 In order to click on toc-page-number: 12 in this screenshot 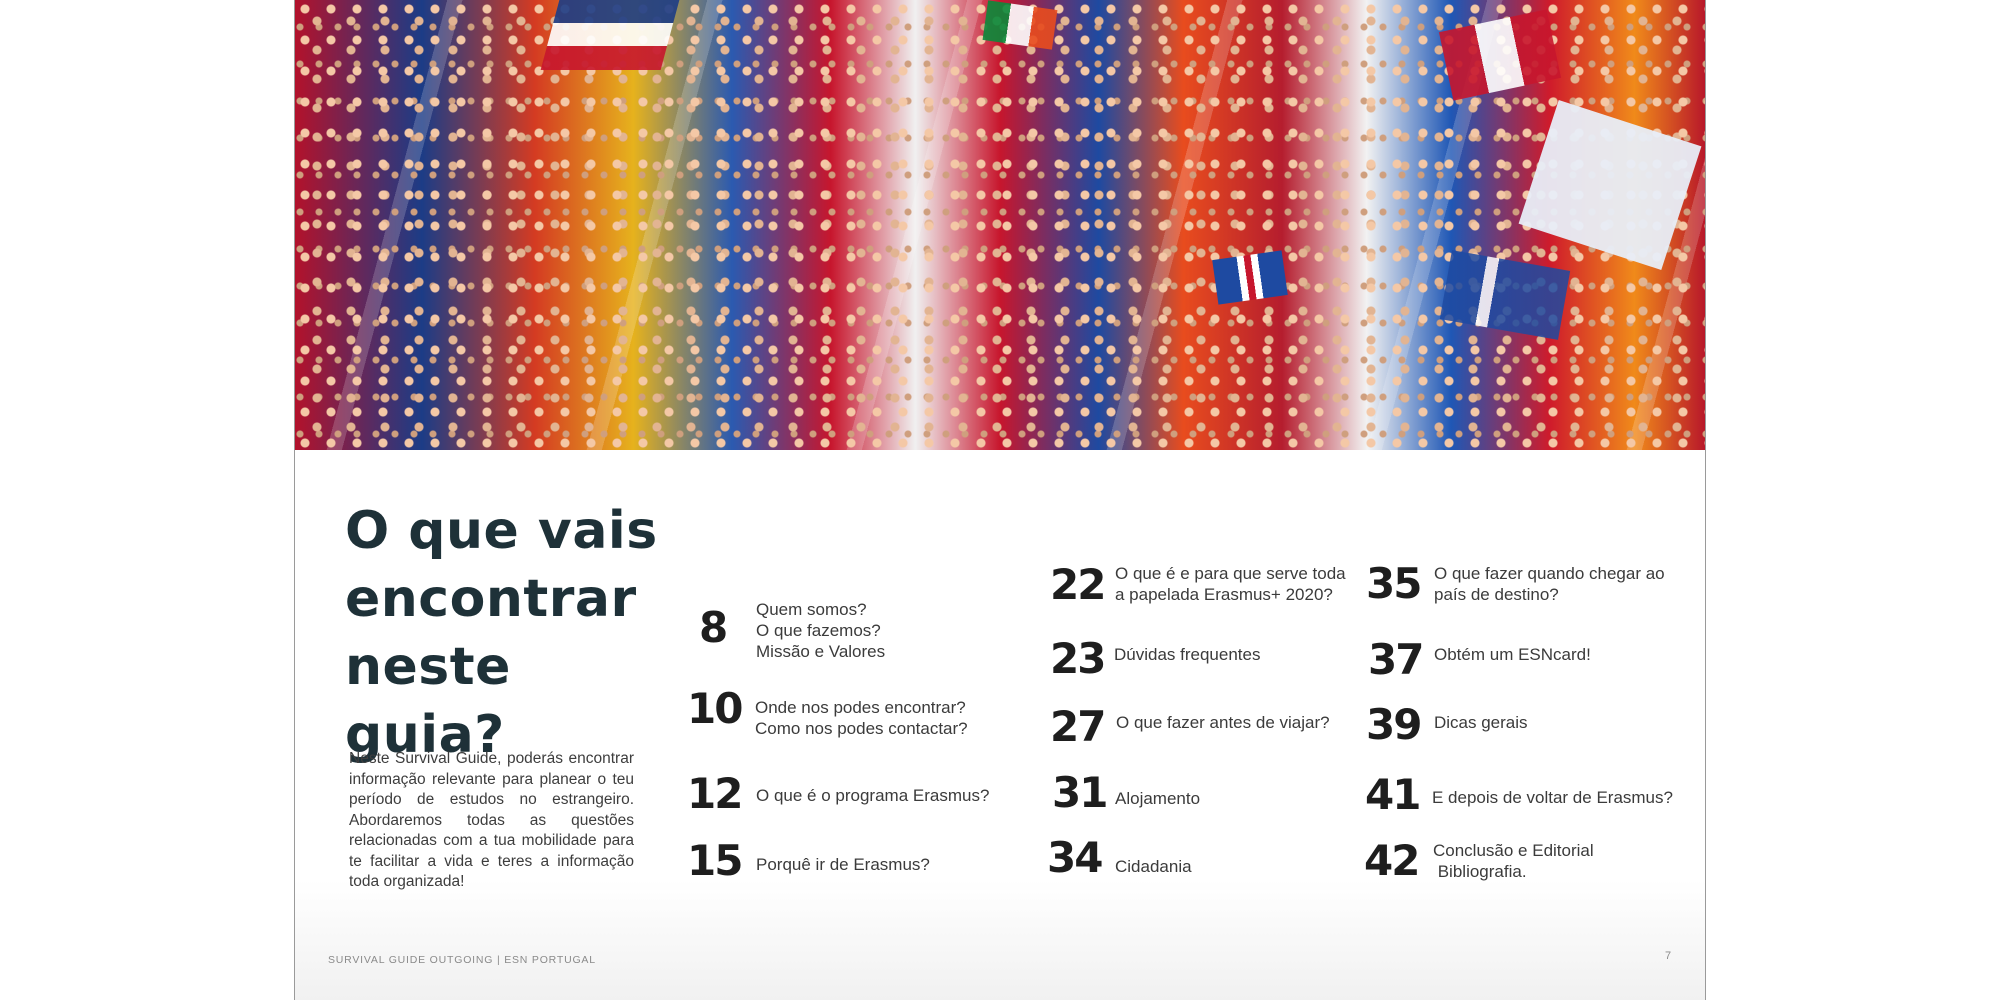, I will do `click(715, 793)`.